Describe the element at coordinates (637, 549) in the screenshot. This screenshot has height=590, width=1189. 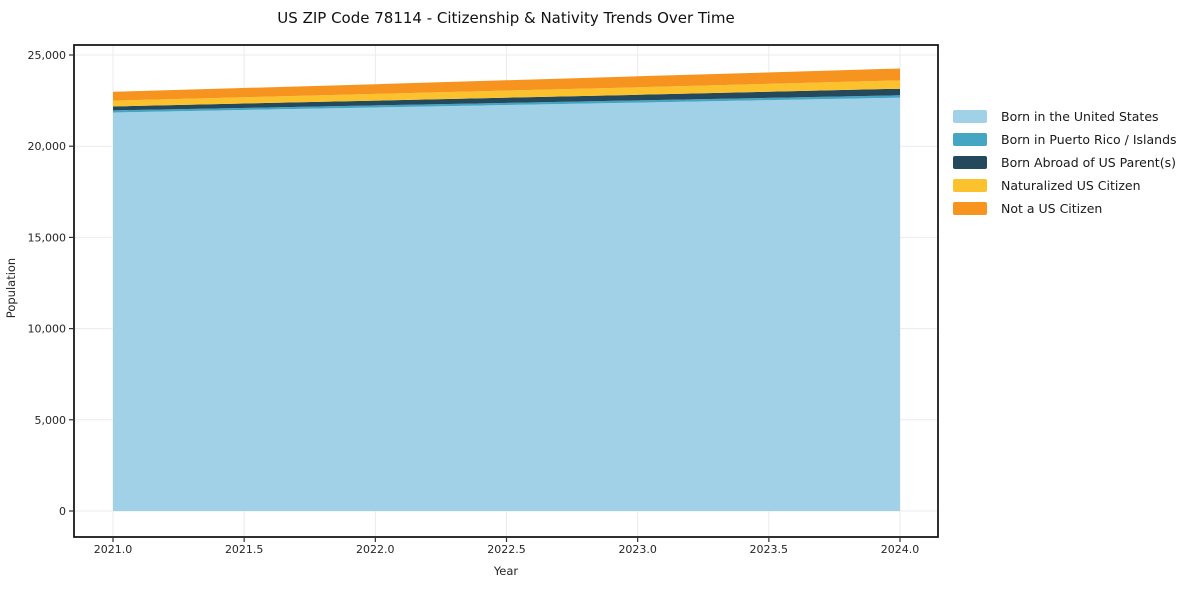
I see `x-tick-label: 2023.0` at that location.